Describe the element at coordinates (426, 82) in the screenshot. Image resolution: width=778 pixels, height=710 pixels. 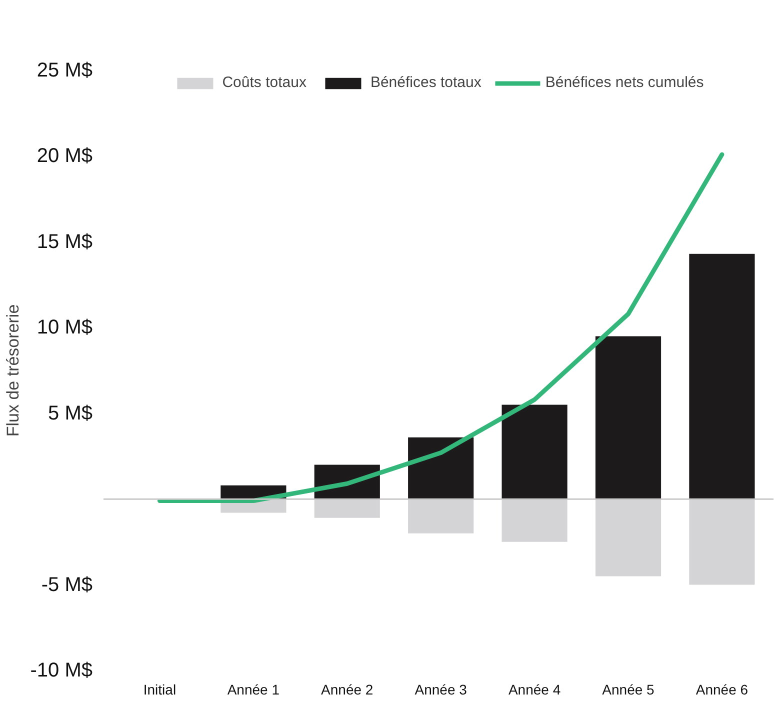
I see `legend-label: Bénéfices totaux` at that location.